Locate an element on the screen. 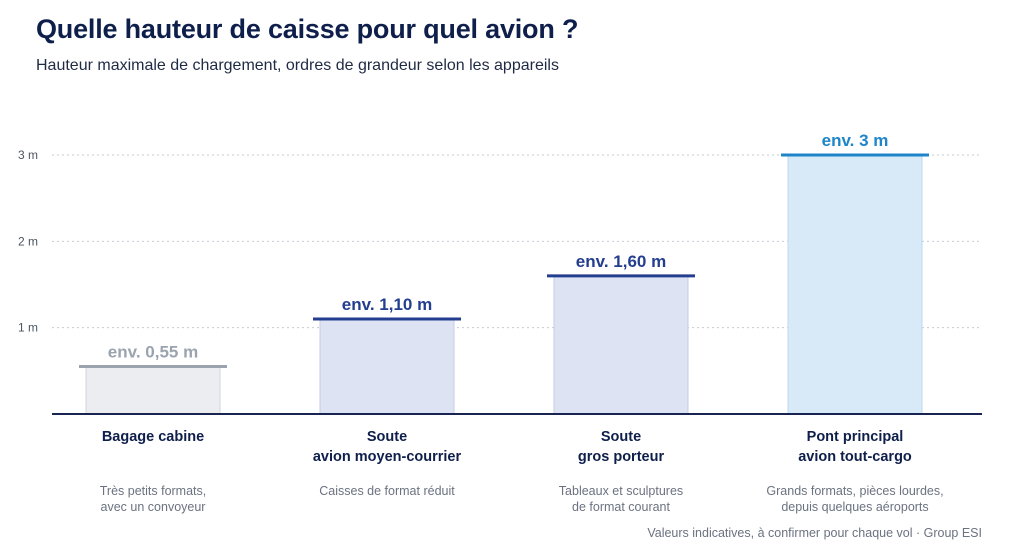  category-label: avion tout-cargo is located at coordinates (855, 457).